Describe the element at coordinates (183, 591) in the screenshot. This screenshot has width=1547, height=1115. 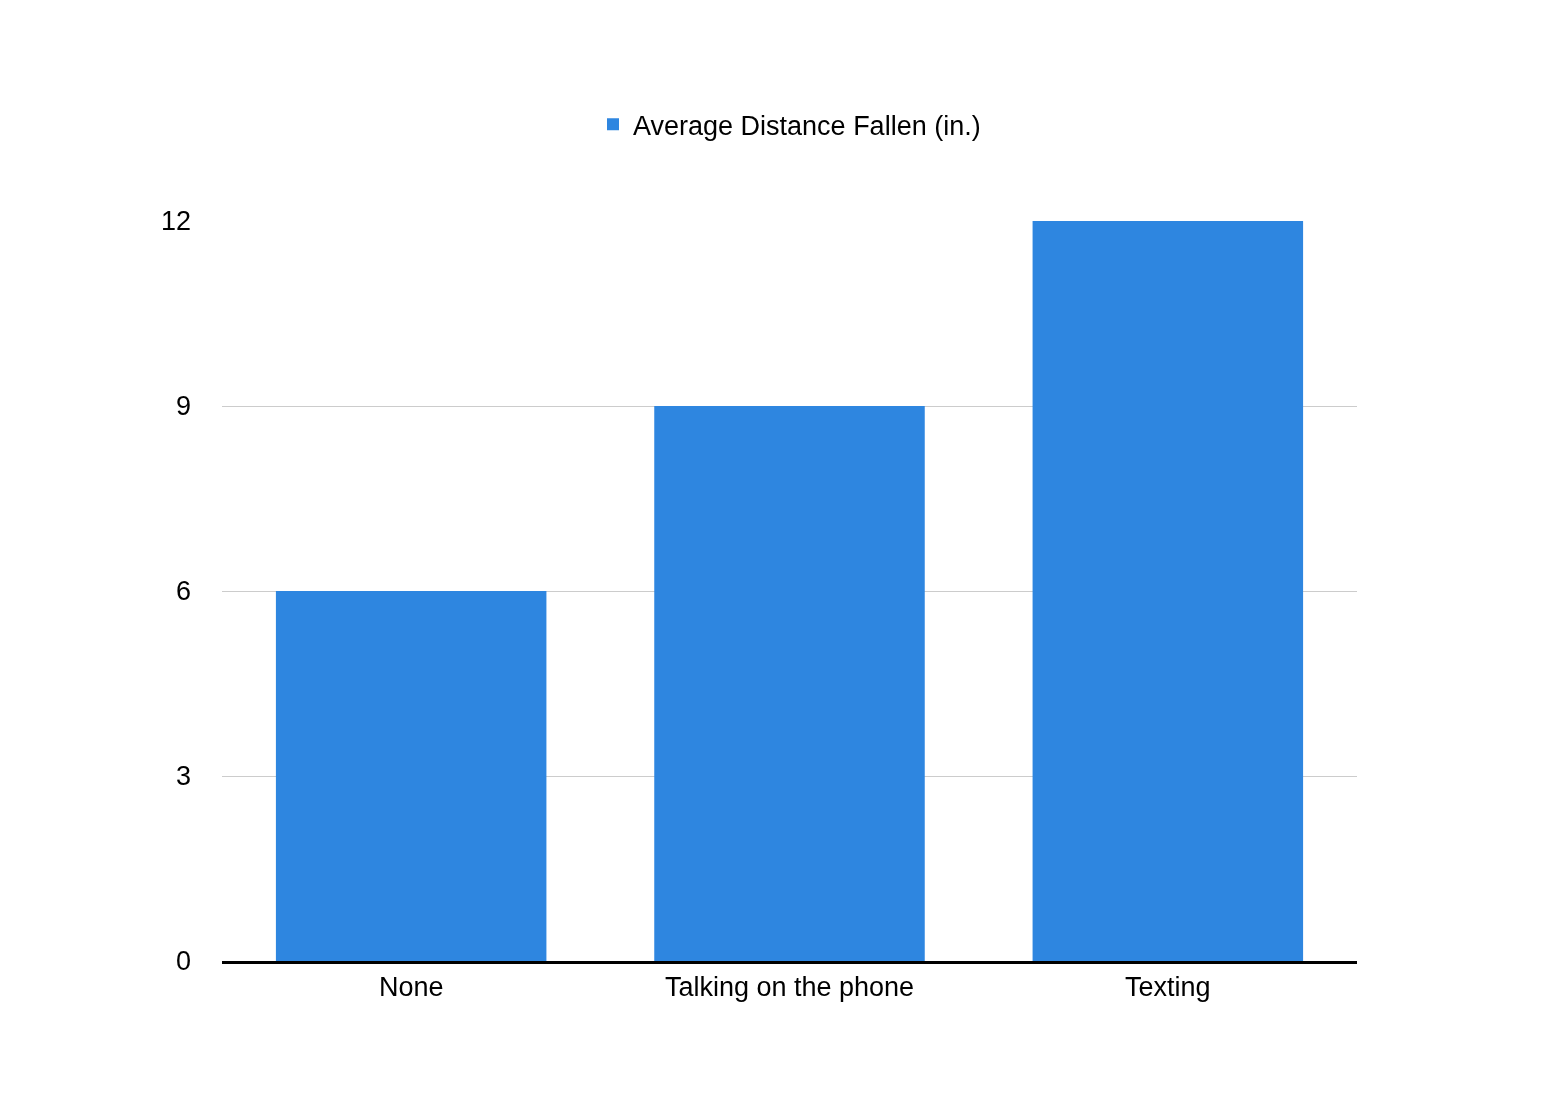
I see `y-tick-label: 6` at that location.